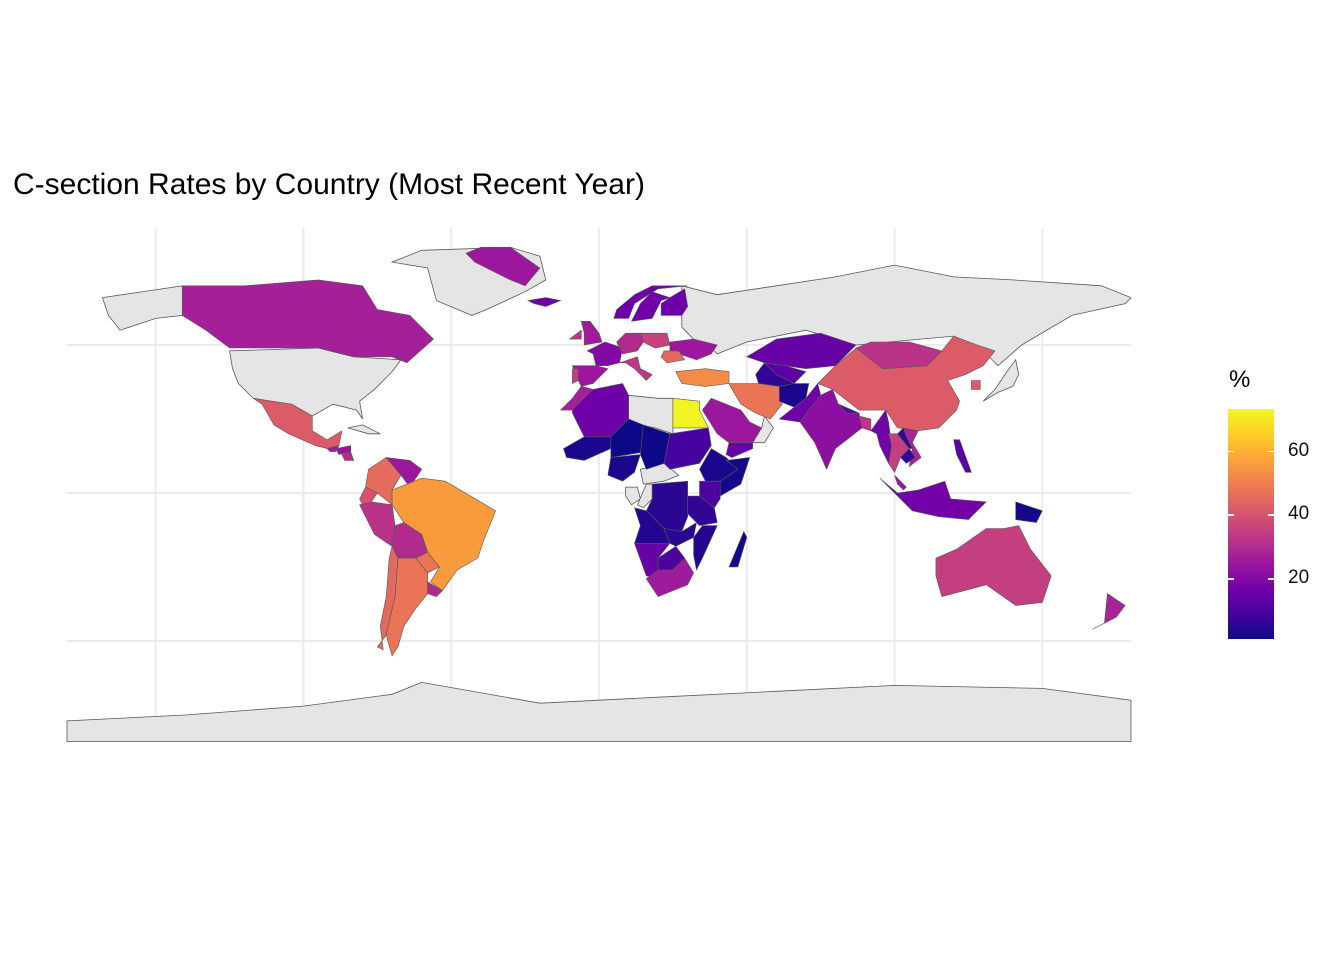 The width and height of the screenshot is (1344, 960). Describe the element at coordinates (348, 456) in the screenshot. I see `country-nicaragua: Nicaragua: 30` at that location.